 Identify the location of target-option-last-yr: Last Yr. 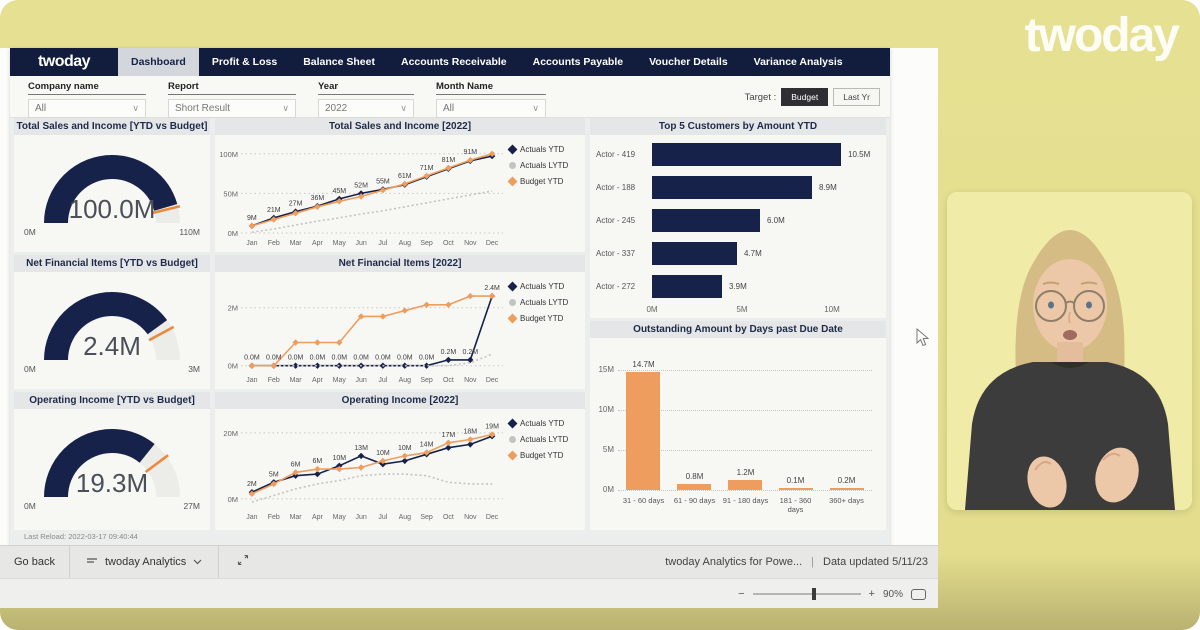
(856, 97).